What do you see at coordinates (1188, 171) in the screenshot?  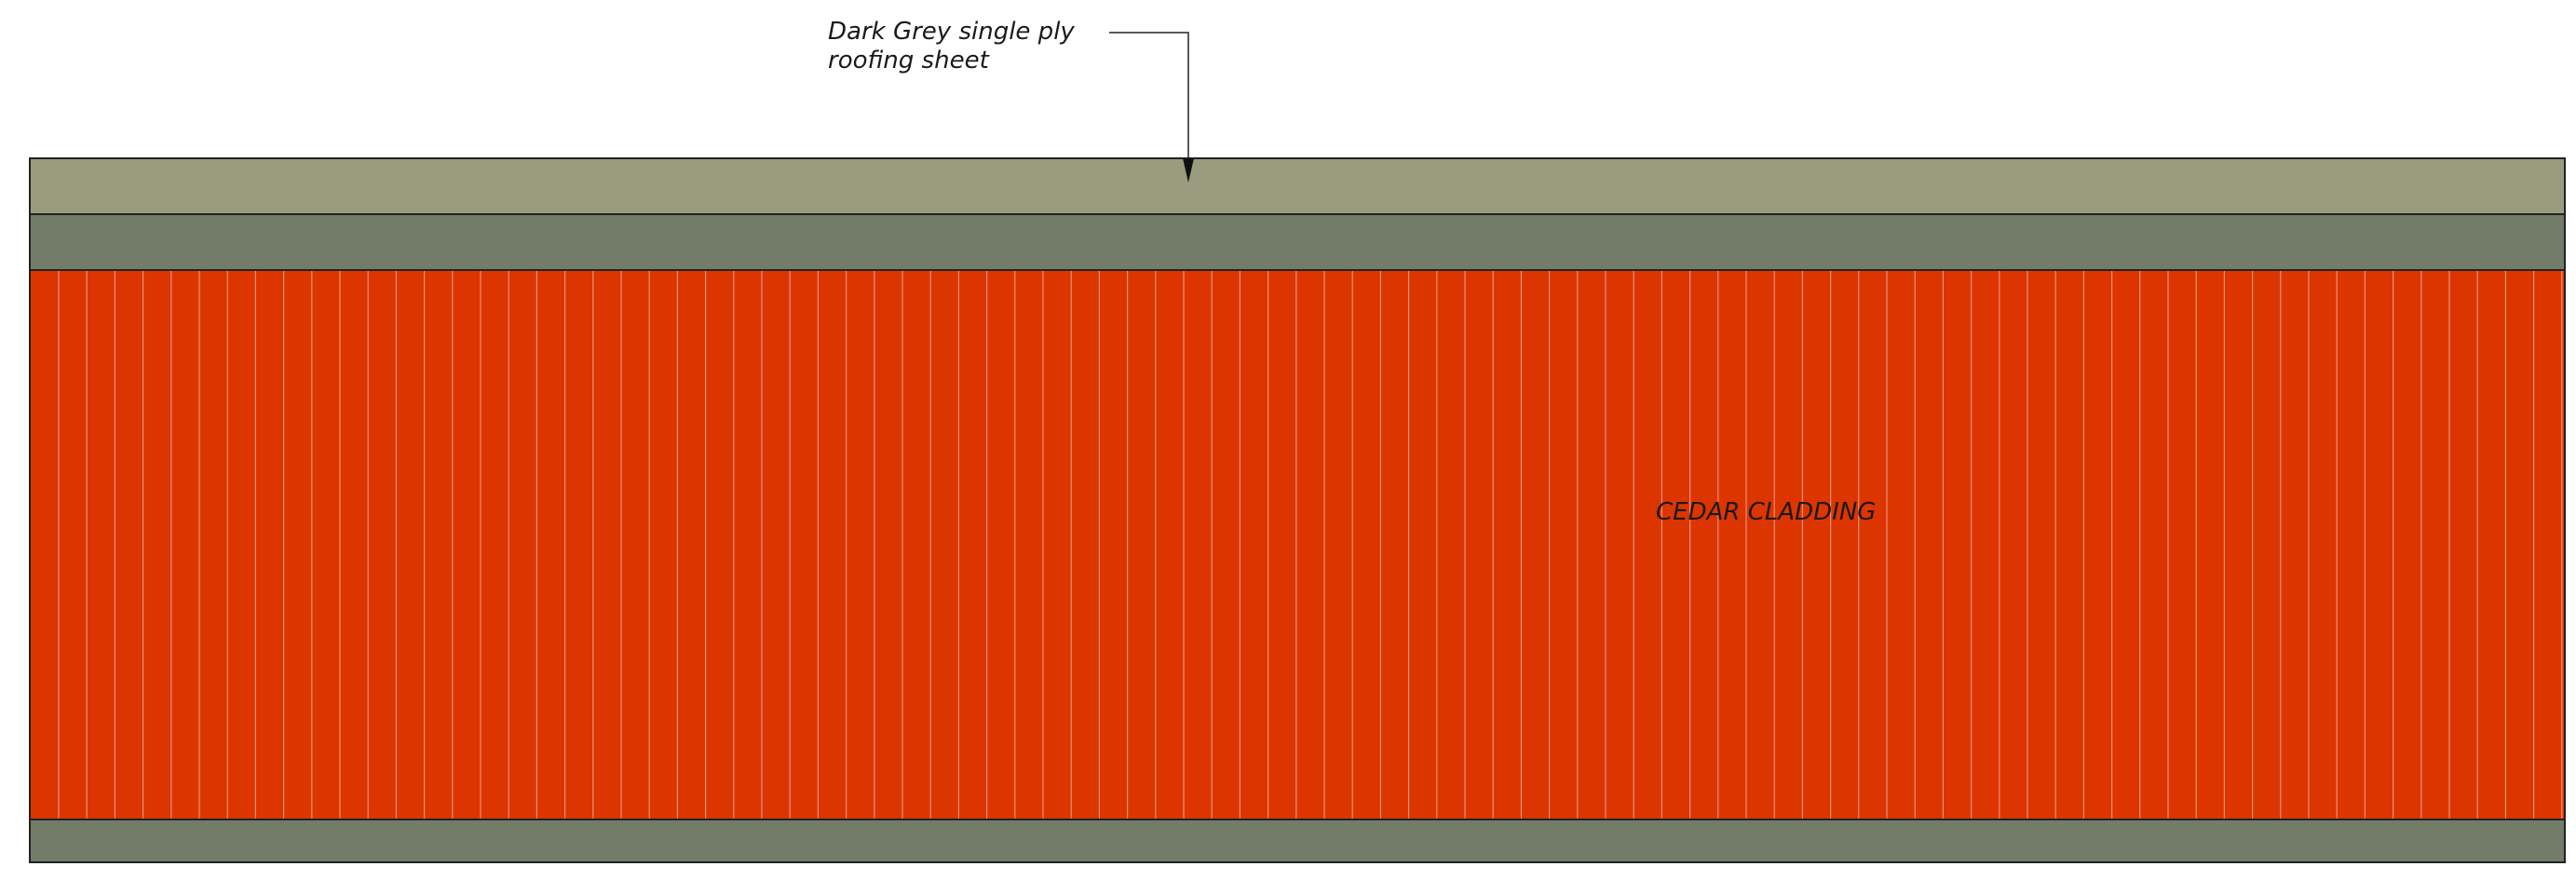 I see `leader-arrow` at bounding box center [1188, 171].